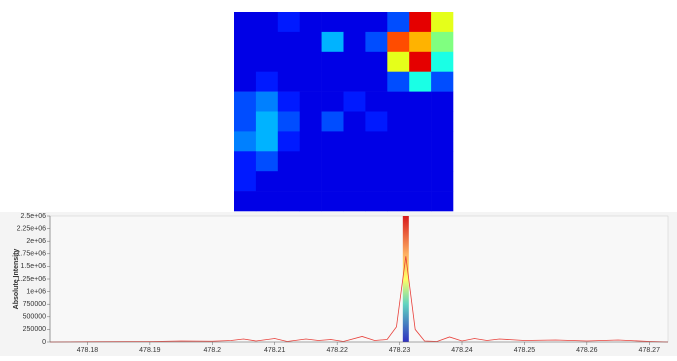  I want to click on y-tick-label: 1.25e+06, so click(31, 279).